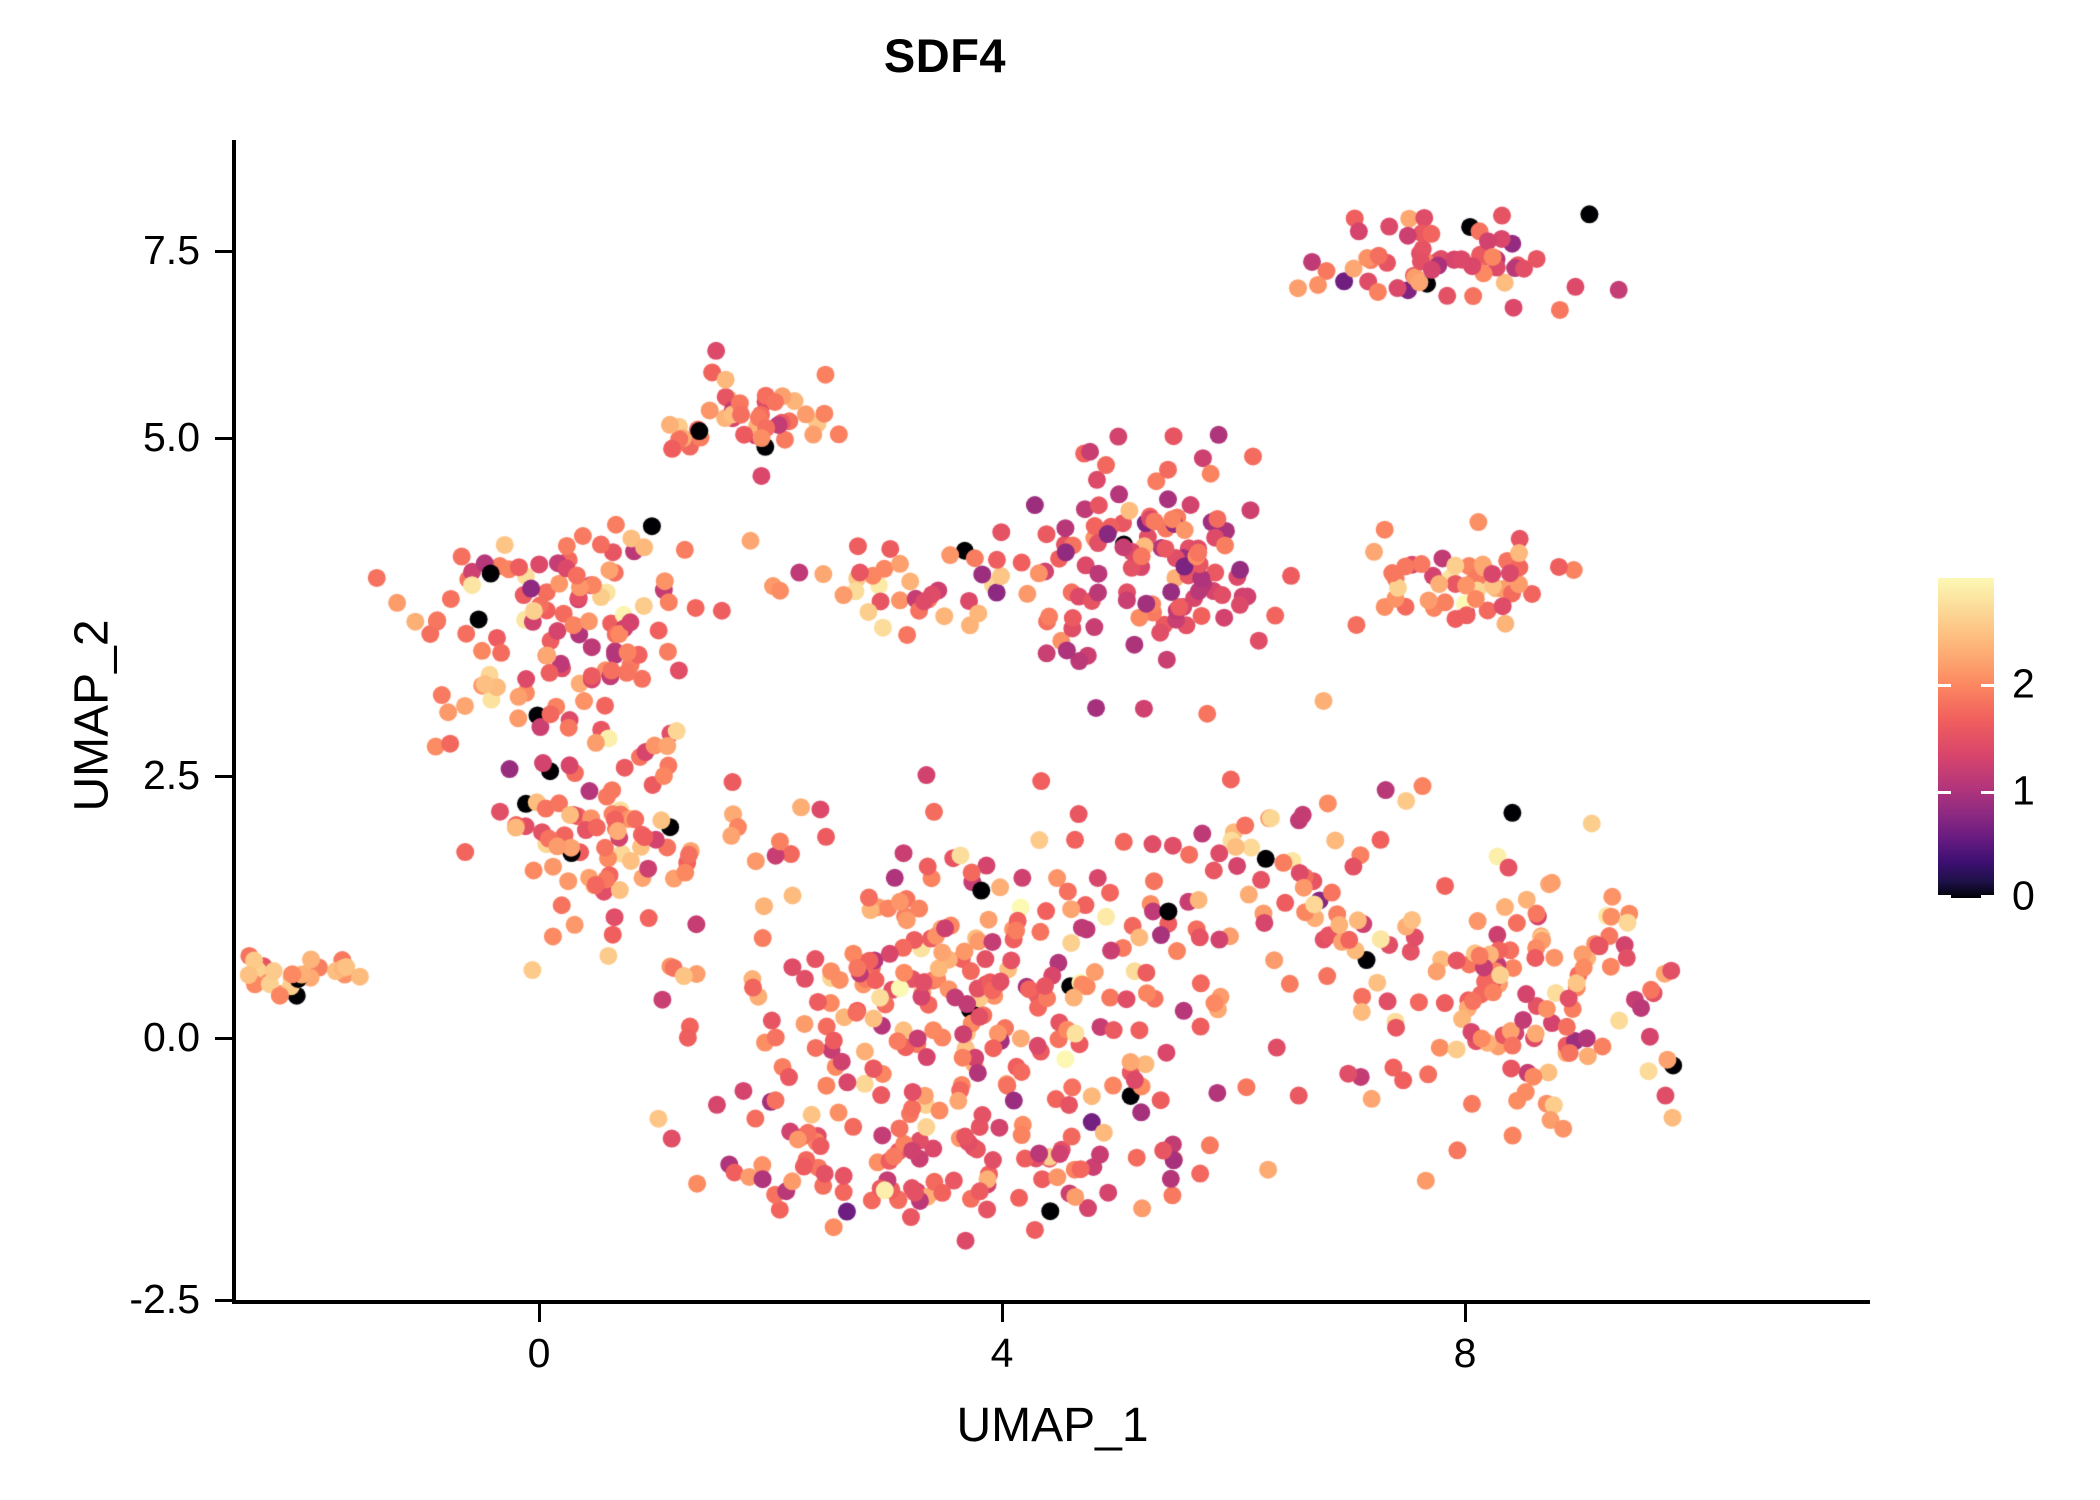 The height and width of the screenshot is (1500, 2100). What do you see at coordinates (2023, 790) in the screenshot?
I see `legend-label-1: 1` at bounding box center [2023, 790].